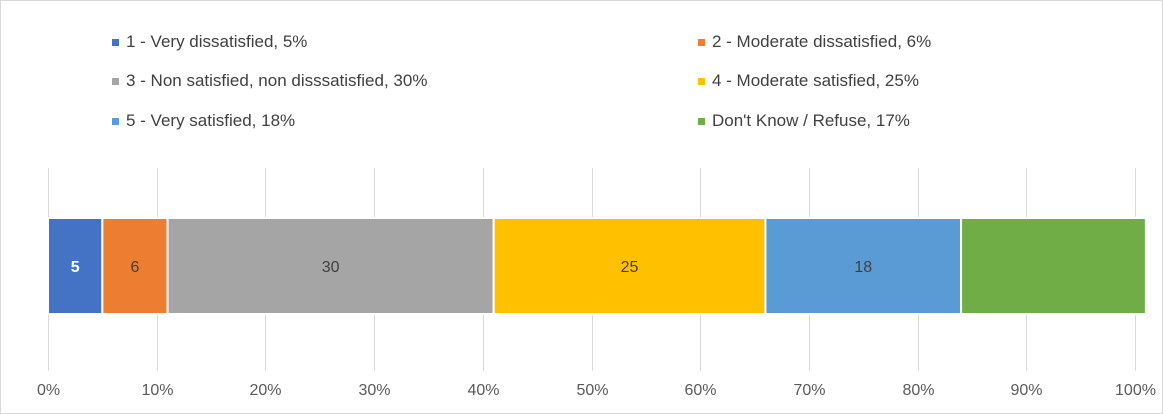 The image size is (1163, 414). Describe the element at coordinates (809, 390) in the screenshot. I see `x-tick-label: 70%` at that location.